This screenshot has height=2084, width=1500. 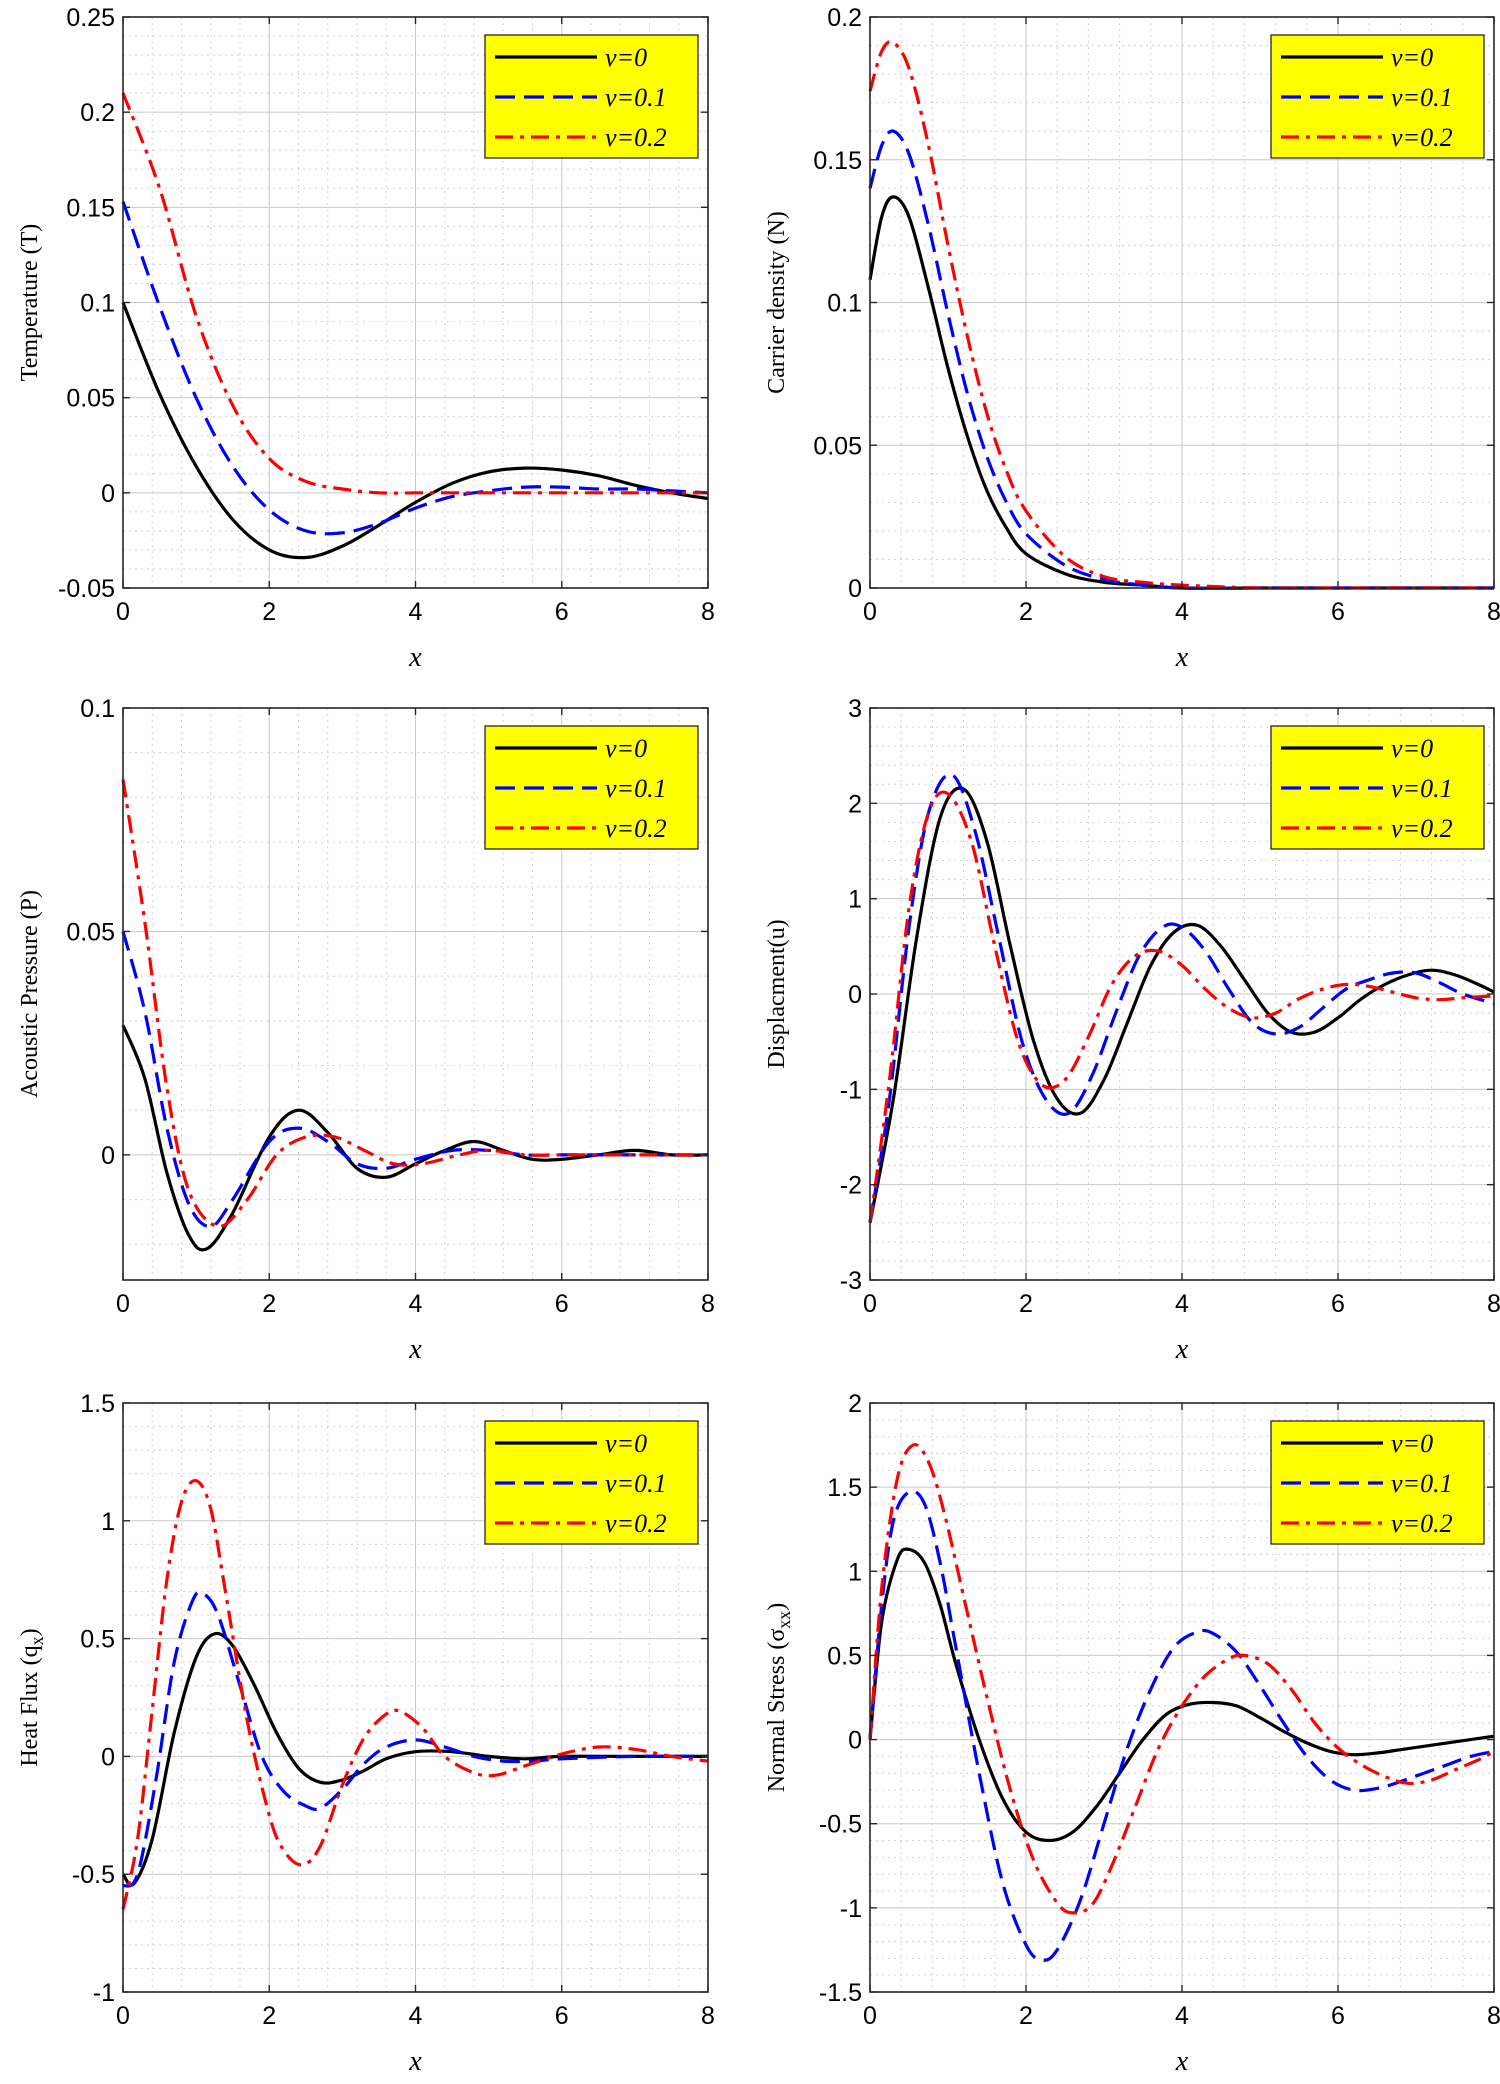 I want to click on chart-displacement-y-axis-label: Displacment(u), so click(x=777, y=993).